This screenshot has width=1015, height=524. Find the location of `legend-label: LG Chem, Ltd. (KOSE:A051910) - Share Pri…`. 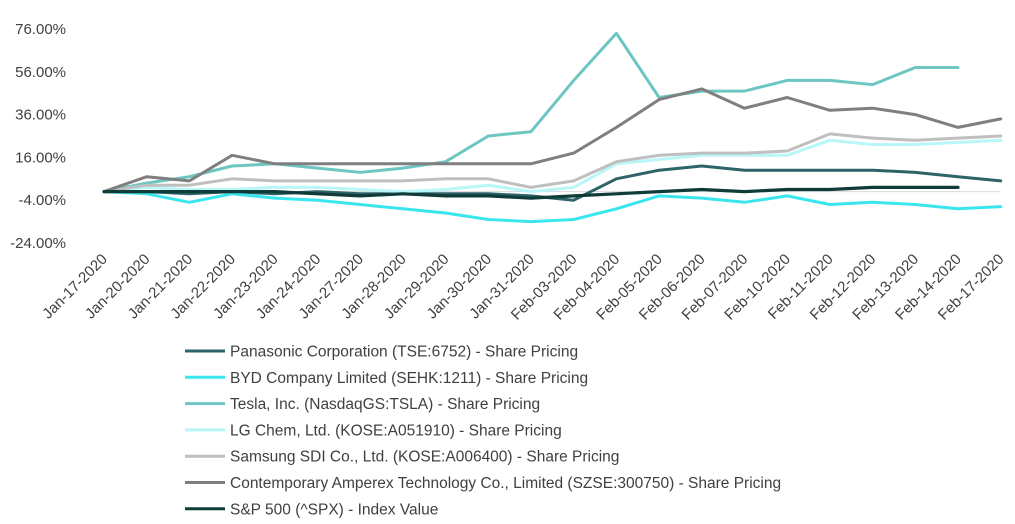

legend-label: LG Chem, Ltd. (KOSE:A051910) - Share Pri… is located at coordinates (396, 430).